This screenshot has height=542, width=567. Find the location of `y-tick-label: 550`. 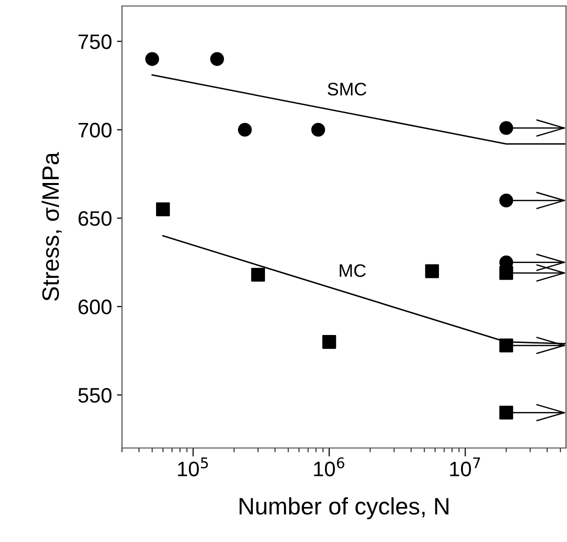

y-tick-label: 550 is located at coordinates (95, 395).